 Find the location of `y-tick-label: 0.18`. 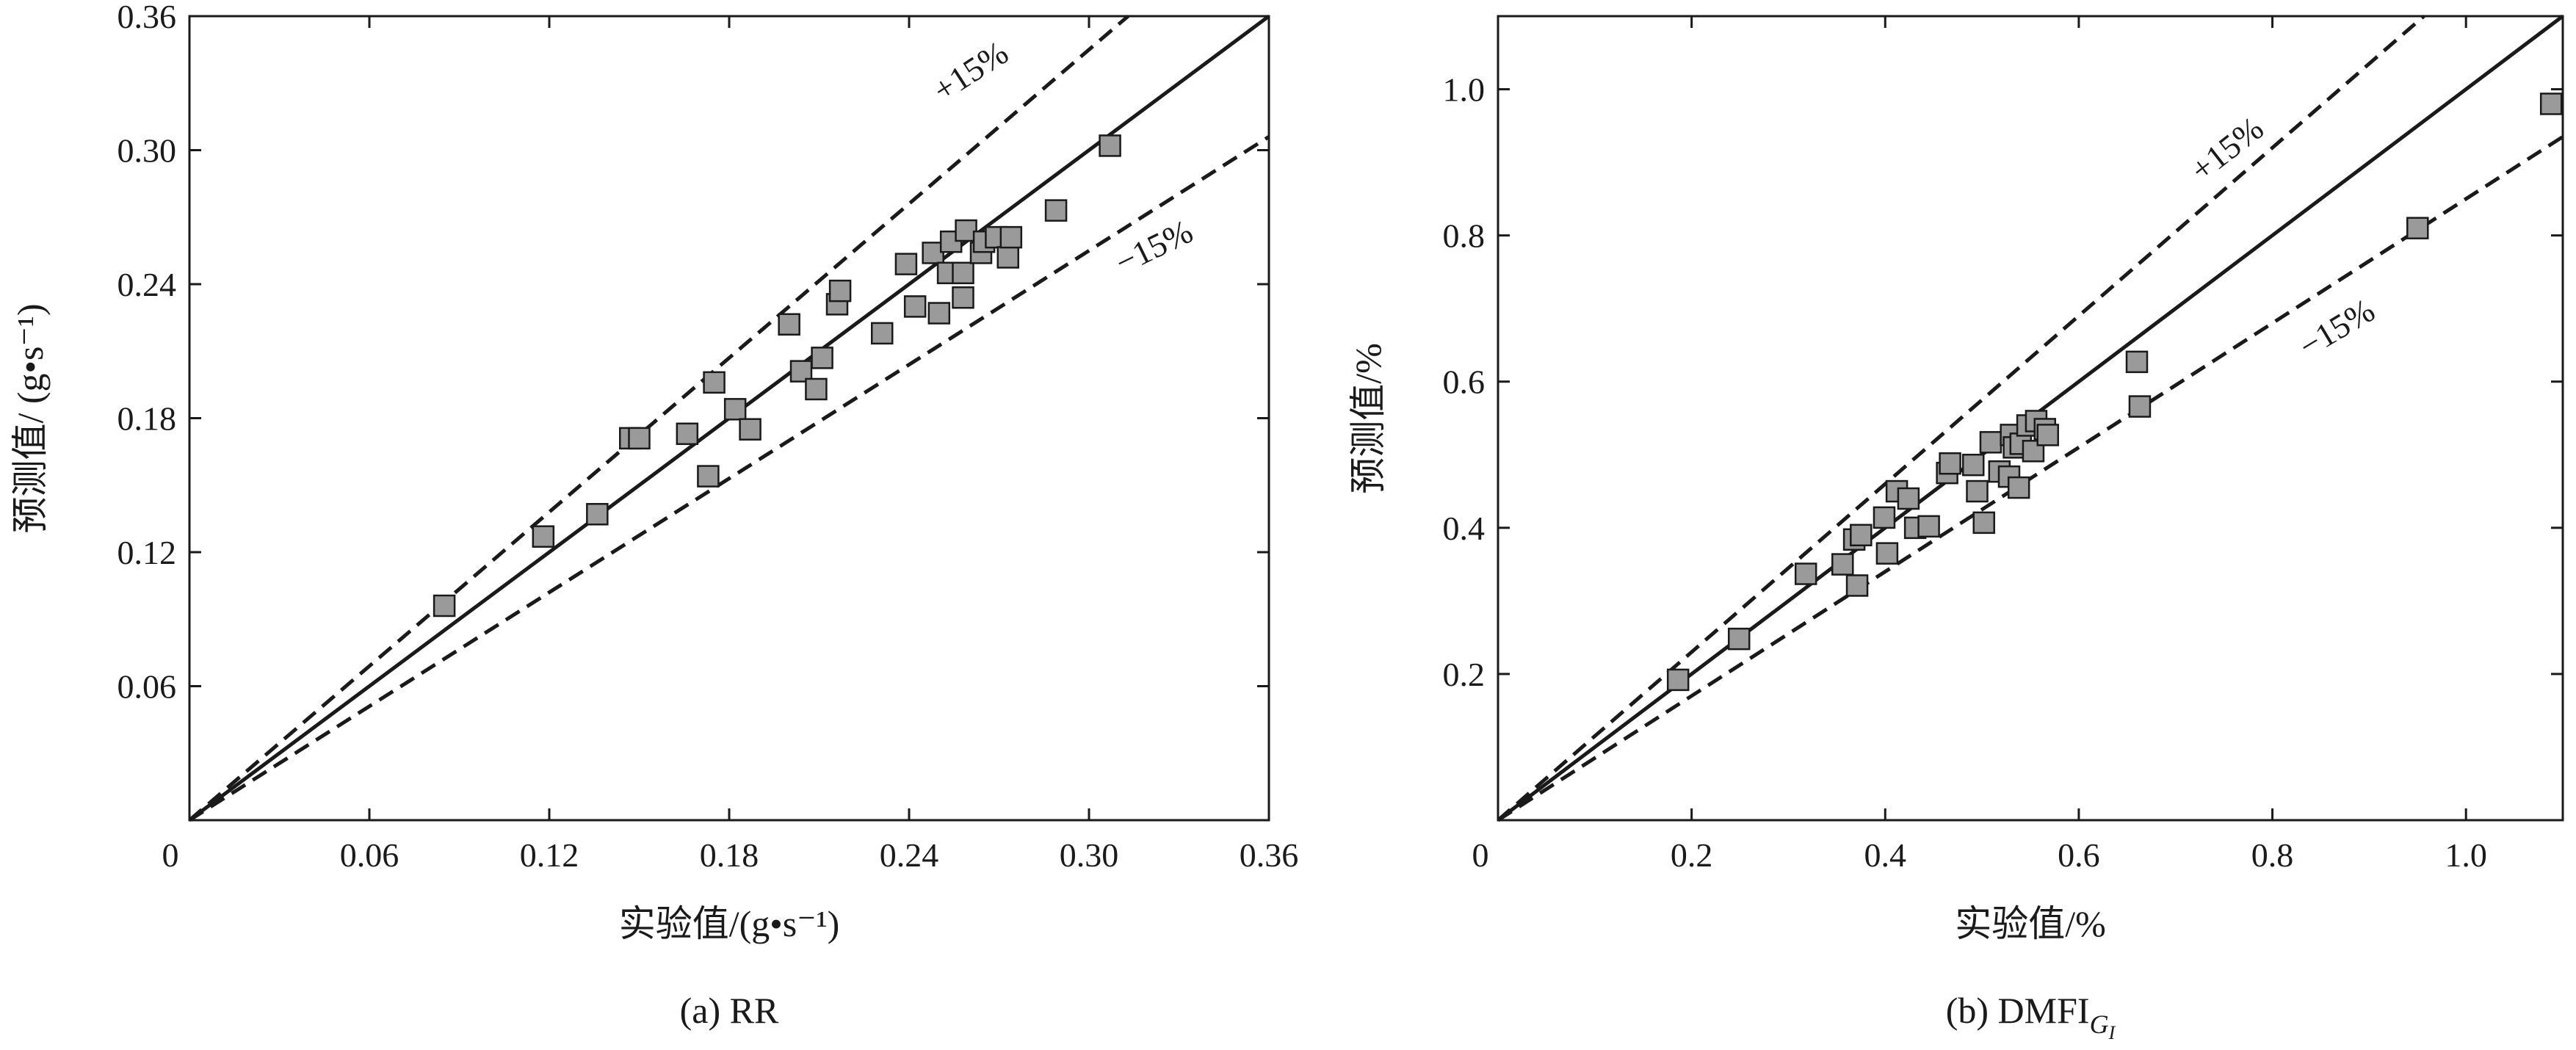

y-tick-label: 0.18 is located at coordinates (147, 419).